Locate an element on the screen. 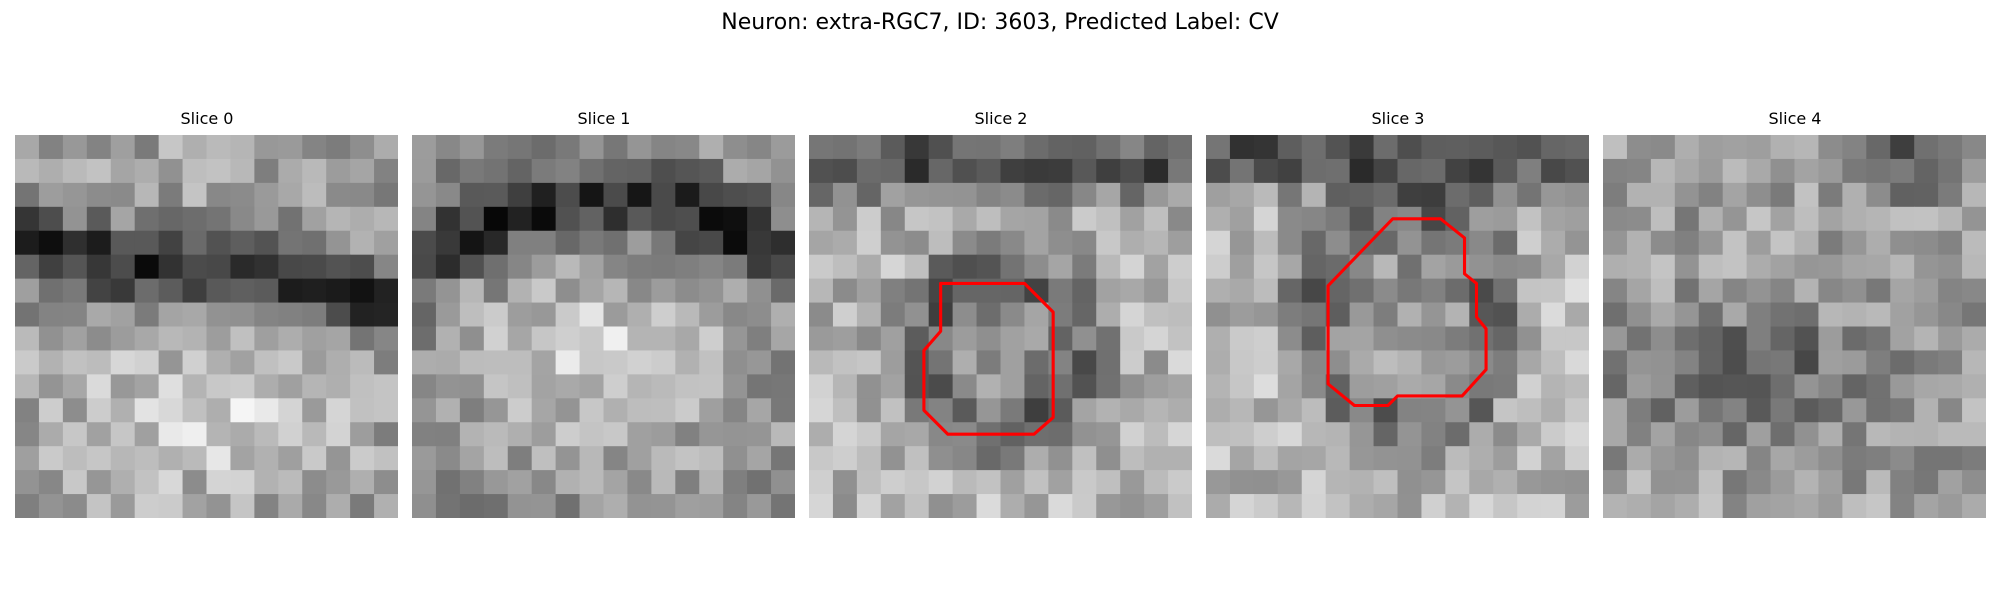 The height and width of the screenshot is (600, 2000). slice-4-image is located at coordinates (1794, 326).